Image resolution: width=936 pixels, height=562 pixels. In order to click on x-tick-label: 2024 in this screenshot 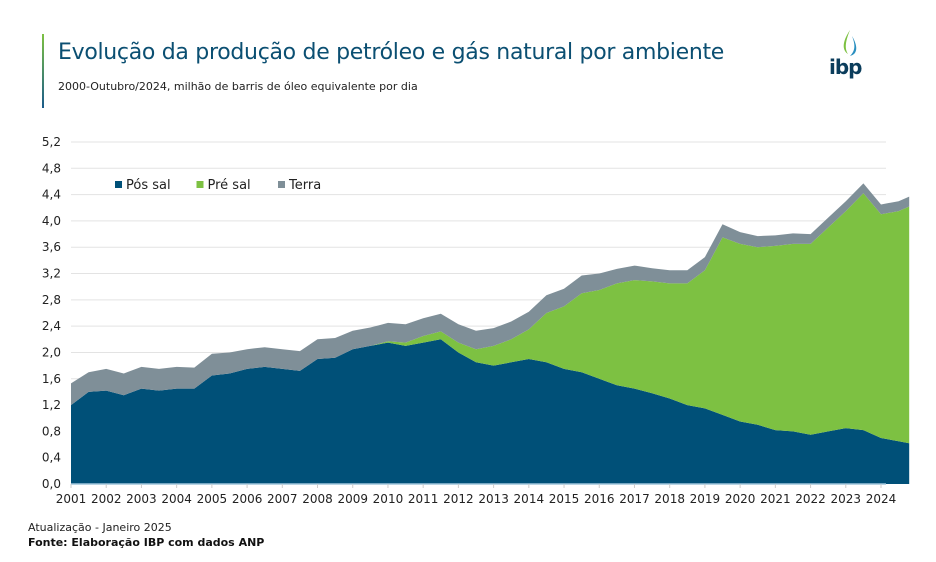, I will do `click(881, 499)`.